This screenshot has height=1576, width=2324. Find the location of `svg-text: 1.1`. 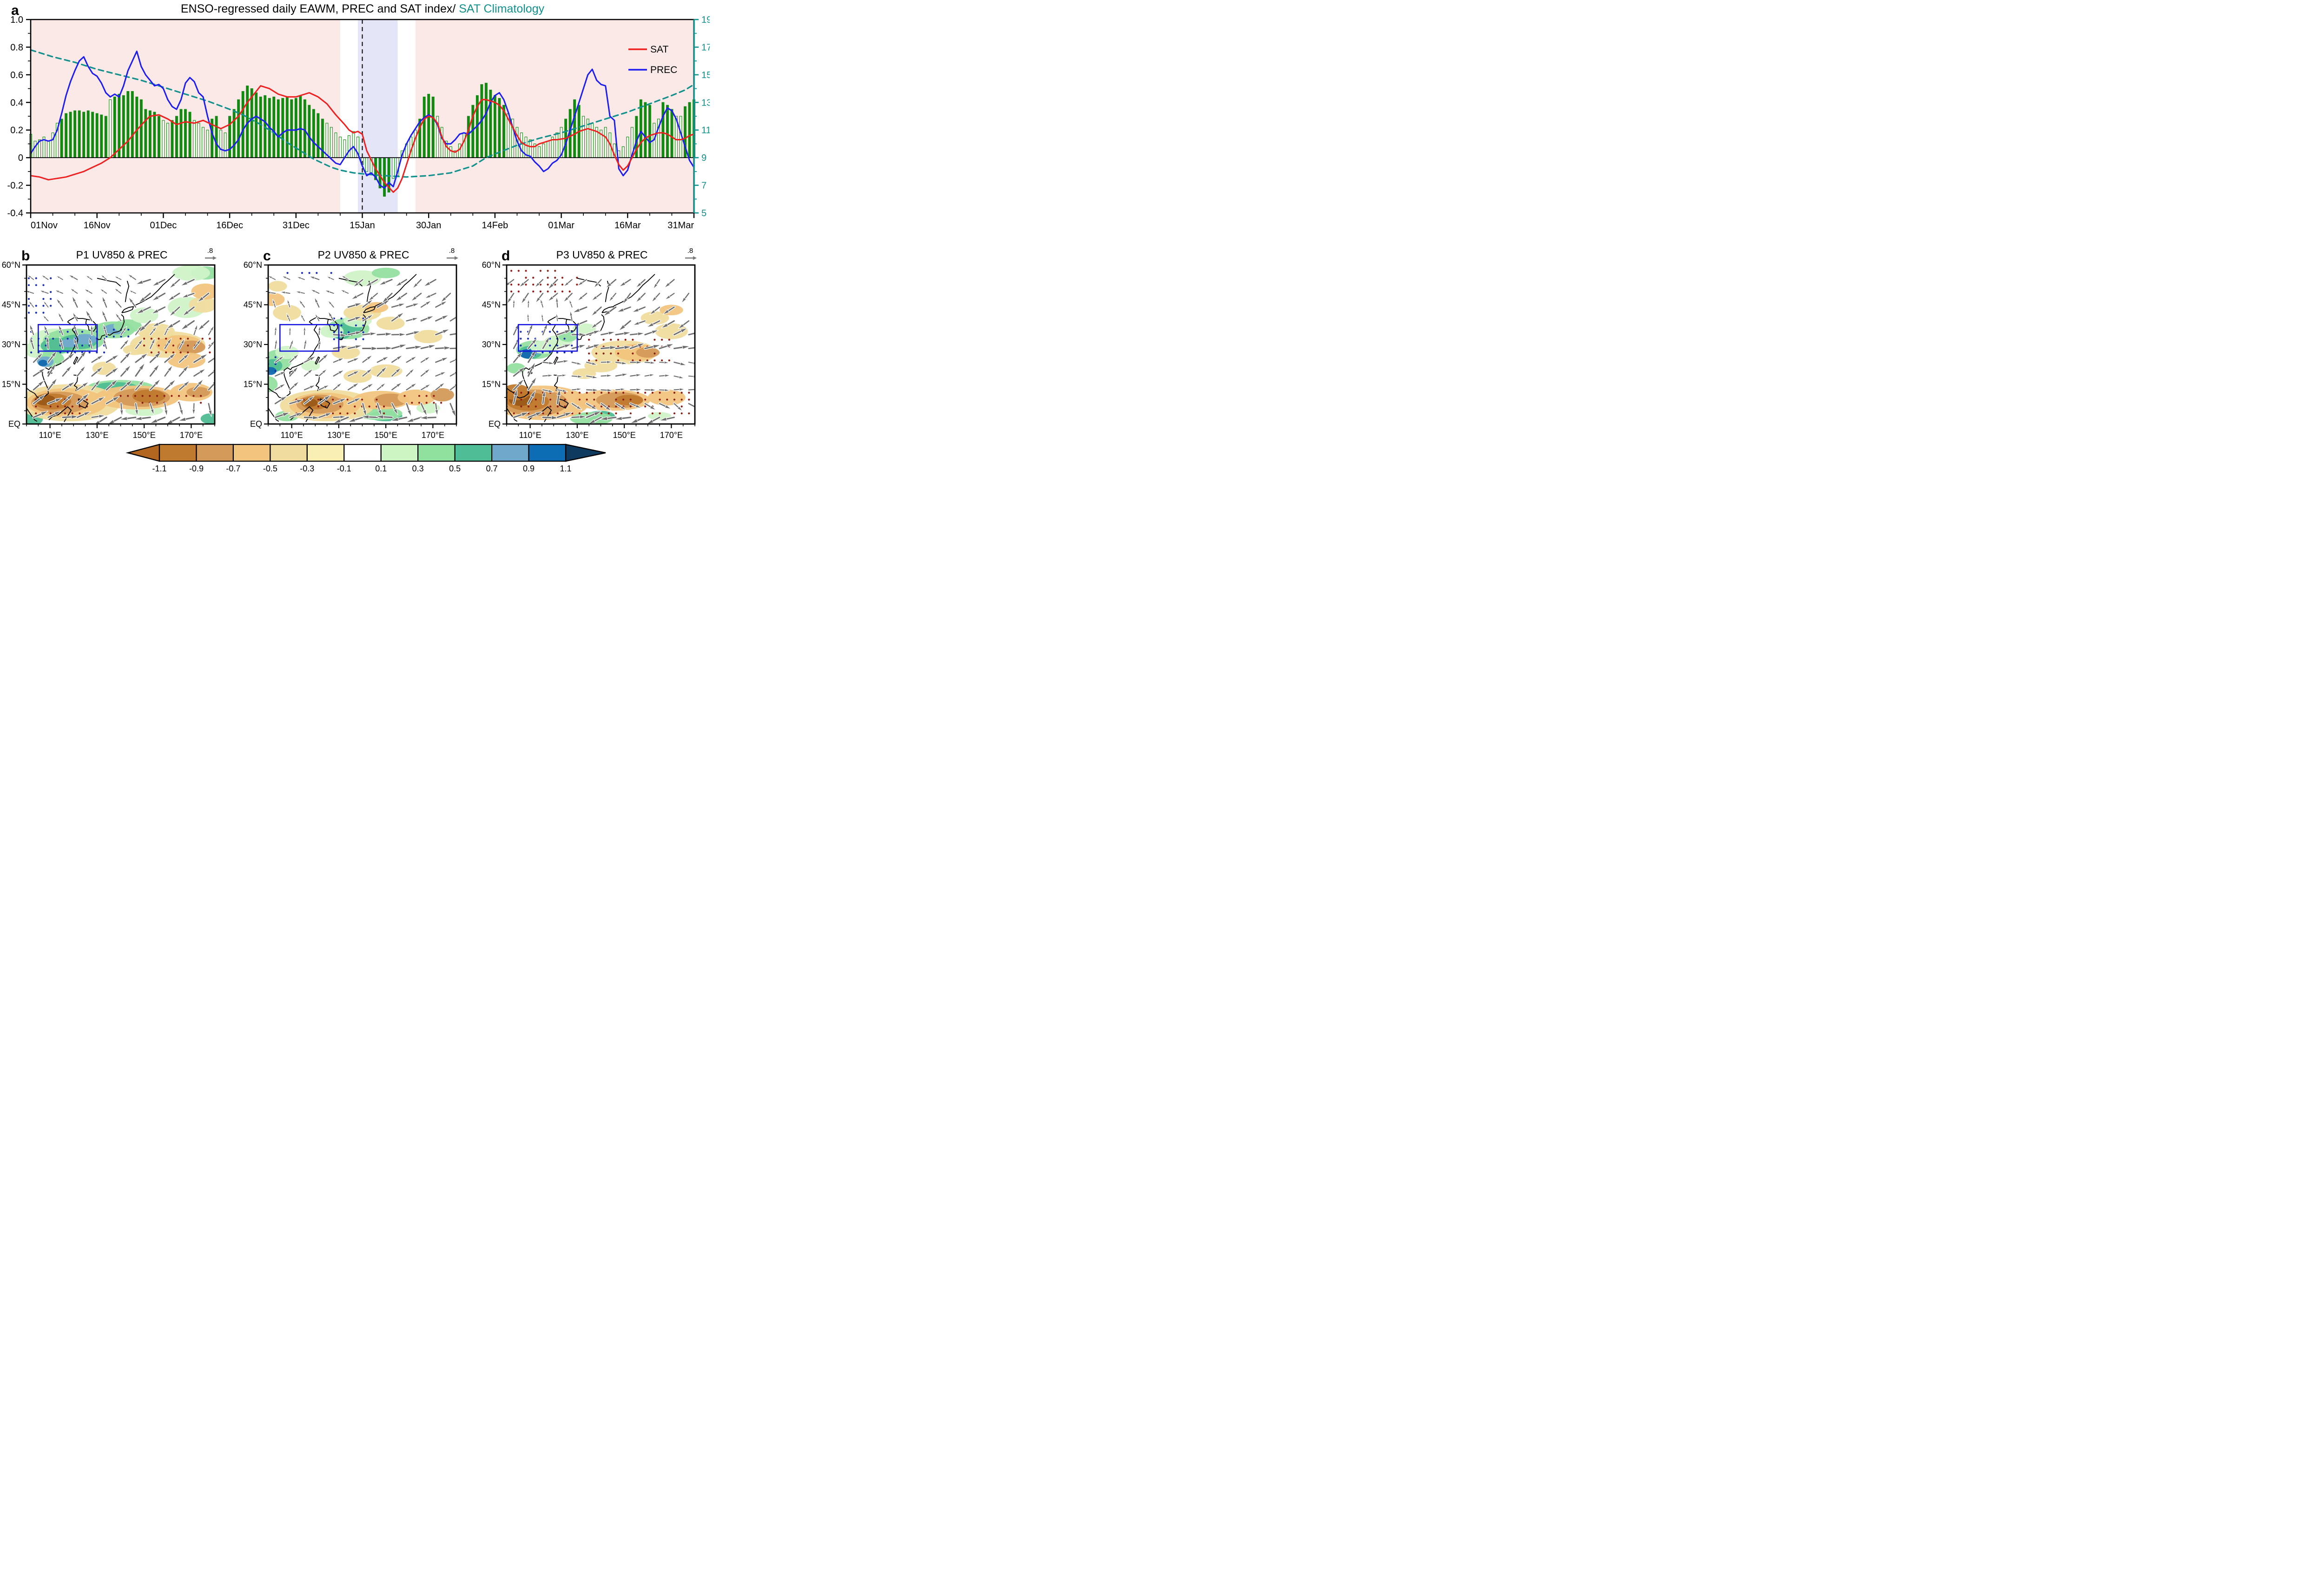

svg-text: 1.1 is located at coordinates (565, 468).